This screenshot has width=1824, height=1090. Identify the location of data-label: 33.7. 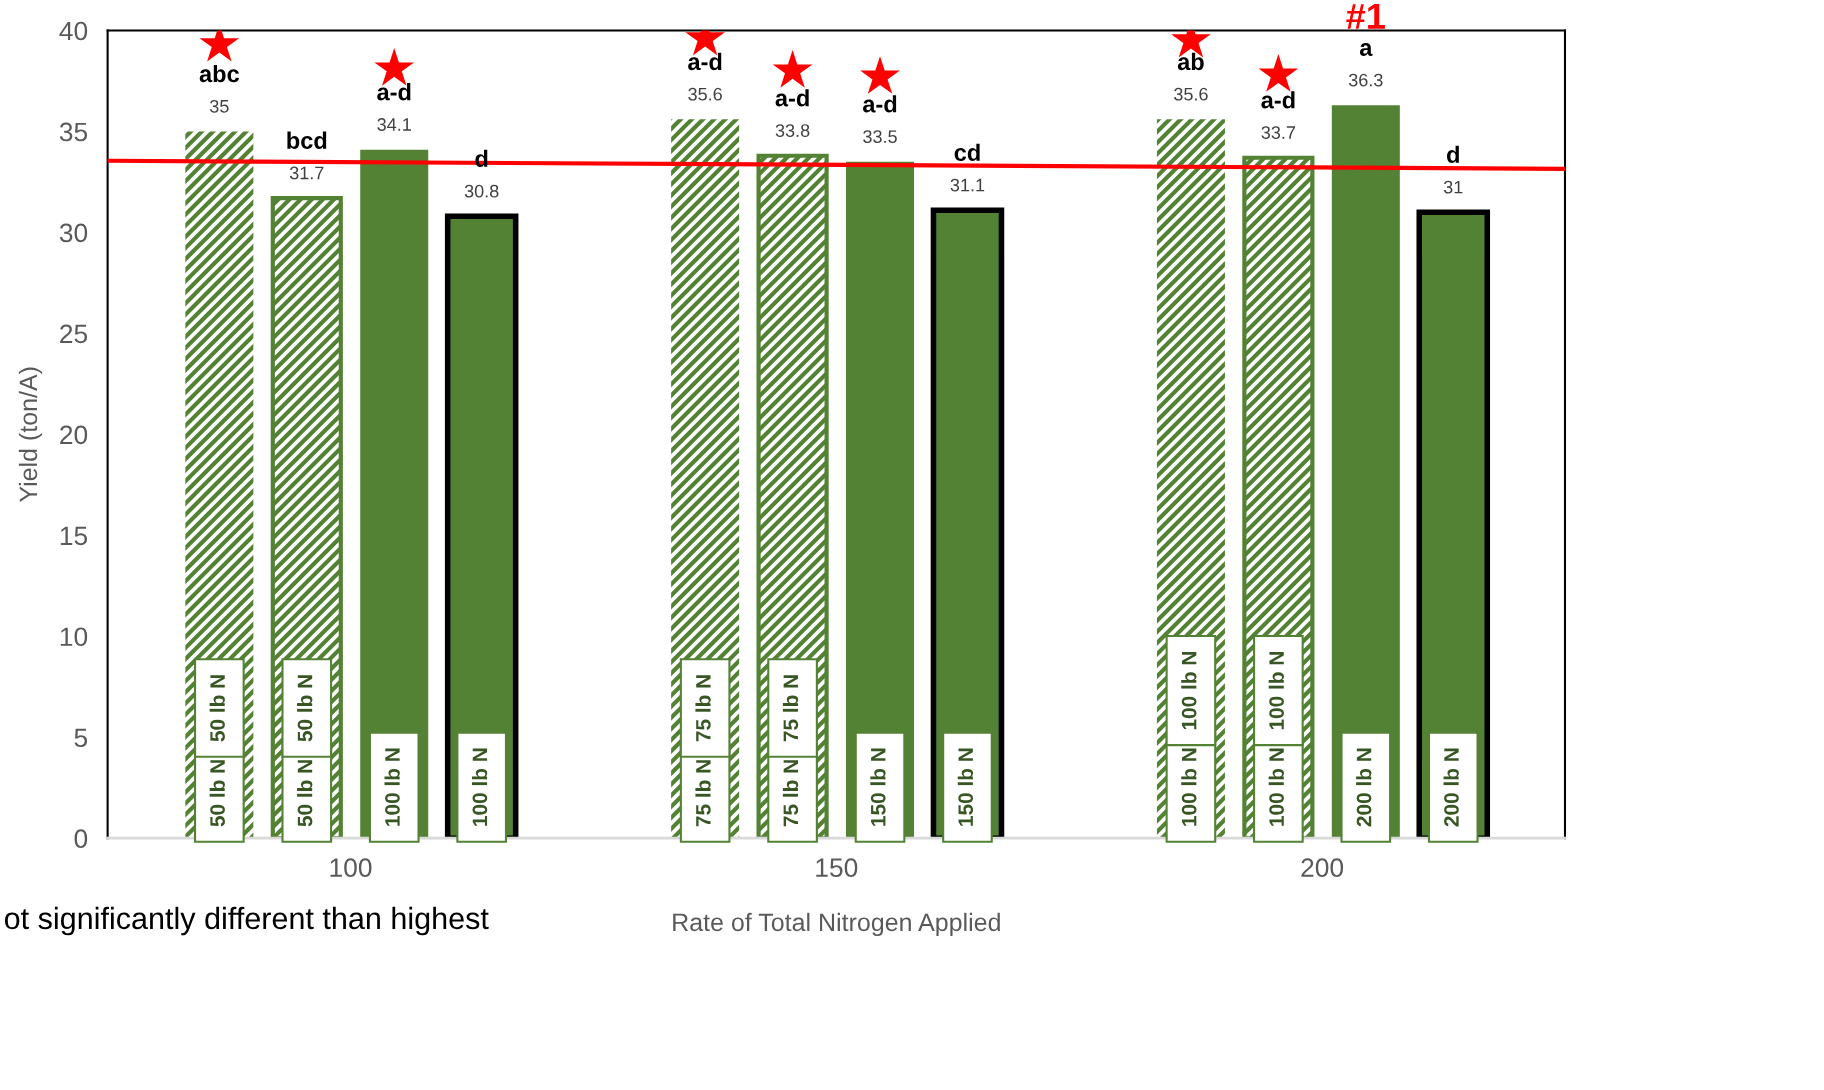
(1278, 132).